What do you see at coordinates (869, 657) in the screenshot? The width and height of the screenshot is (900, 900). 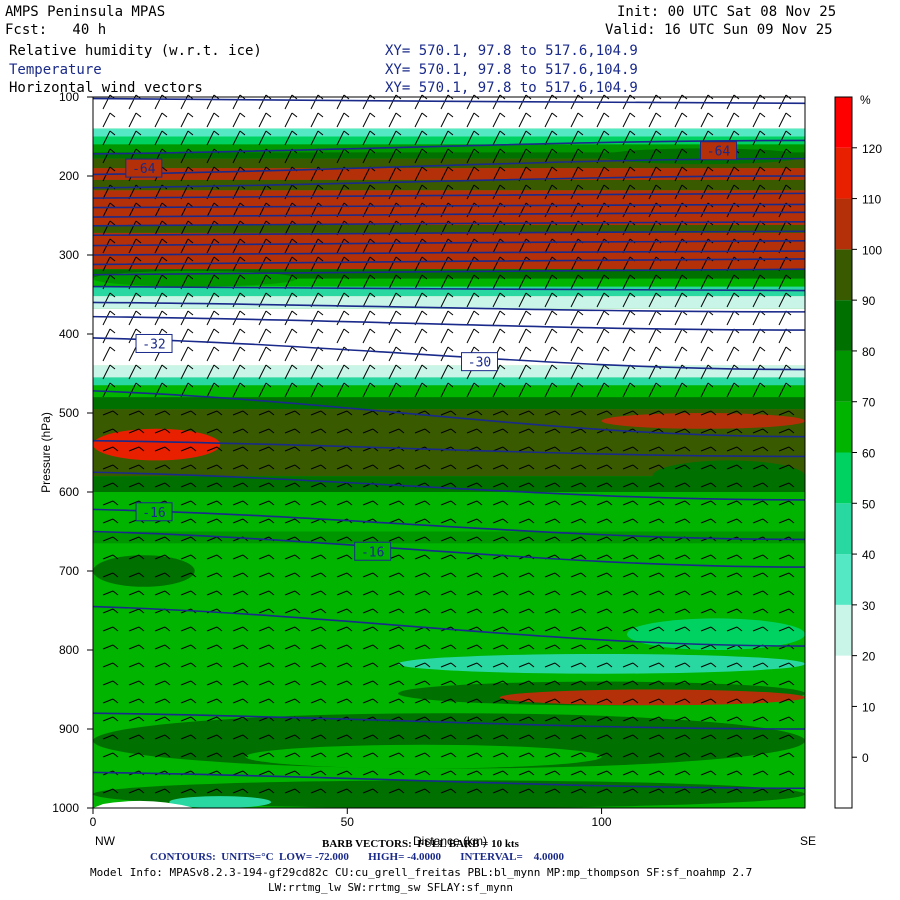 I see `colorbar-label: 20` at bounding box center [869, 657].